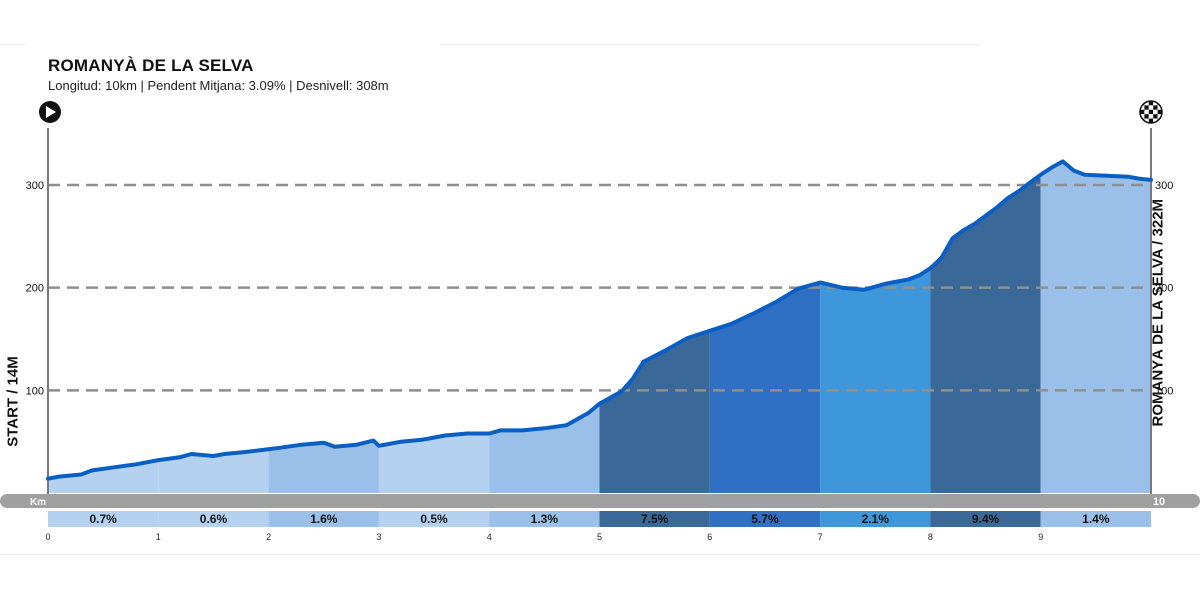 This screenshot has width=1200, height=600. I want to click on grade-label-7: 5.7%, so click(765, 519).